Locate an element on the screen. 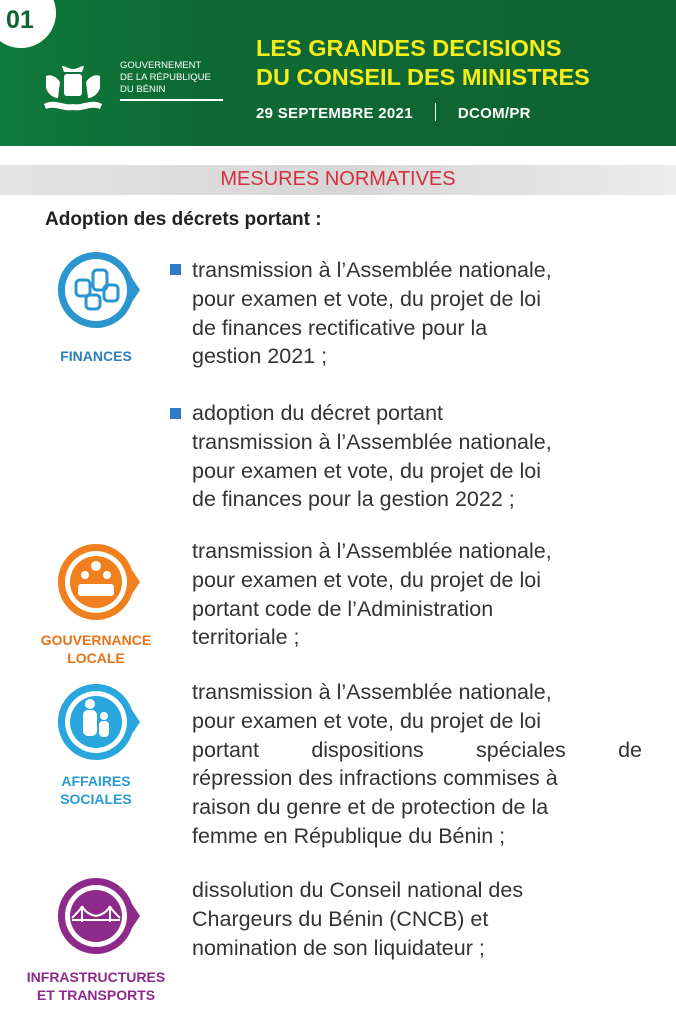 The image size is (676, 1024). page-number: 01 is located at coordinates (28, 24).